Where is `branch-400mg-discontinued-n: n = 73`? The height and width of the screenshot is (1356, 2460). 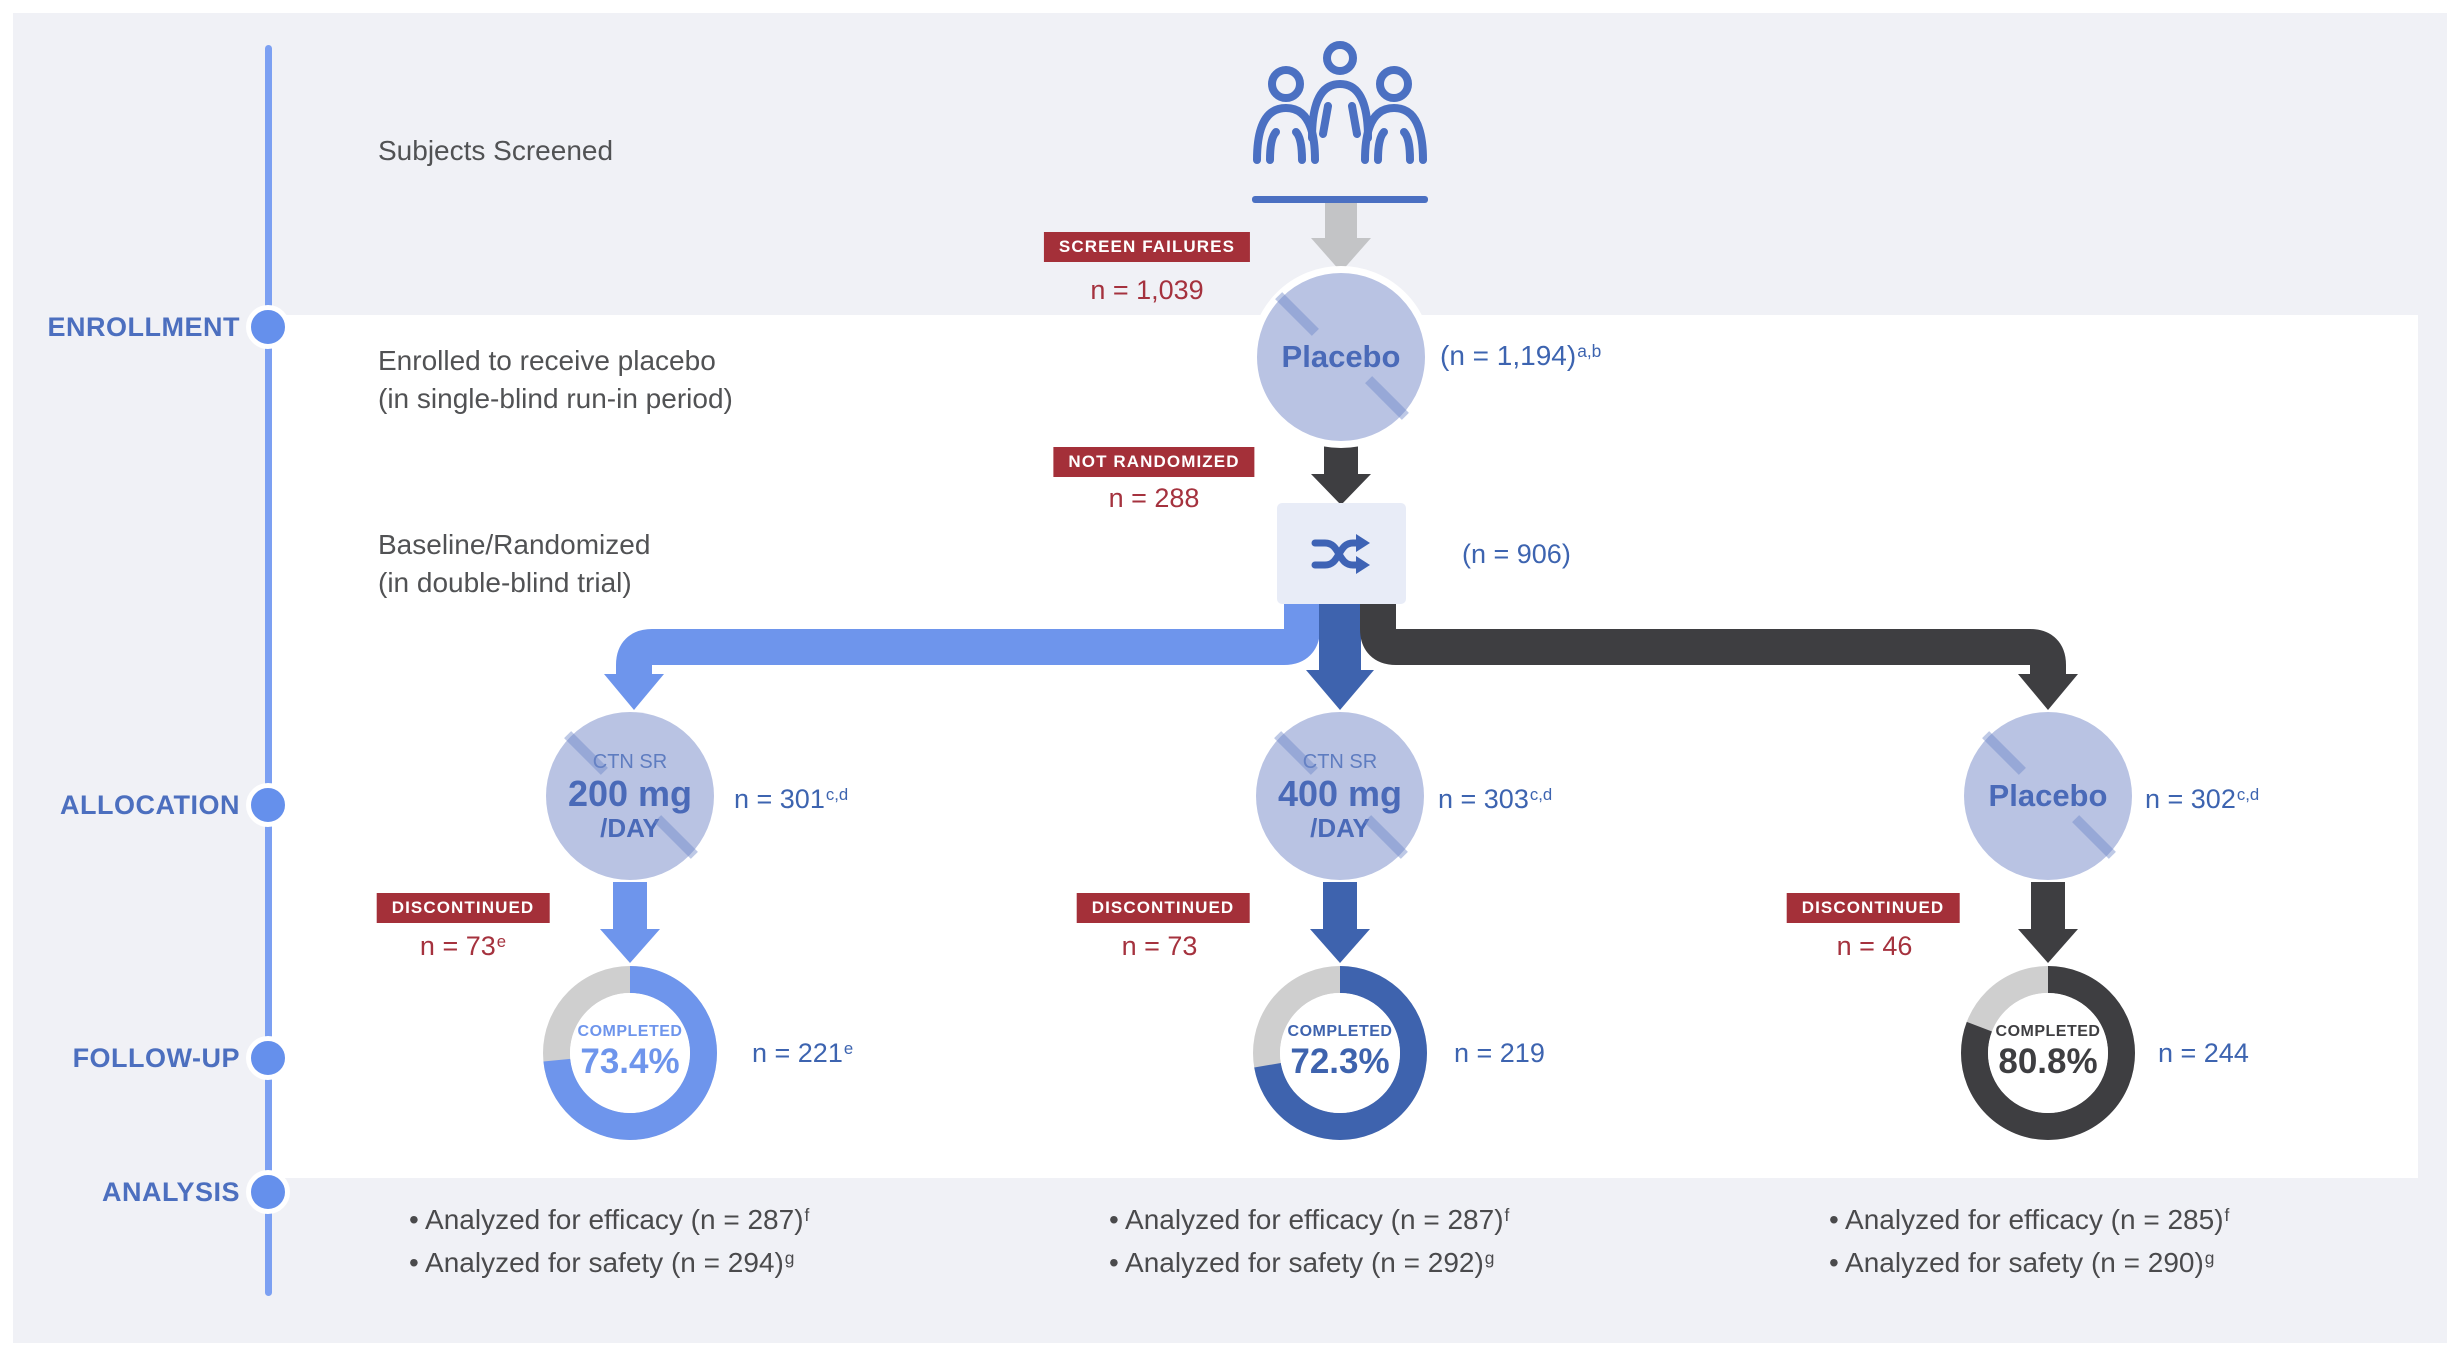 branch-400mg-discontinued-n: n = 73 is located at coordinates (1159, 946).